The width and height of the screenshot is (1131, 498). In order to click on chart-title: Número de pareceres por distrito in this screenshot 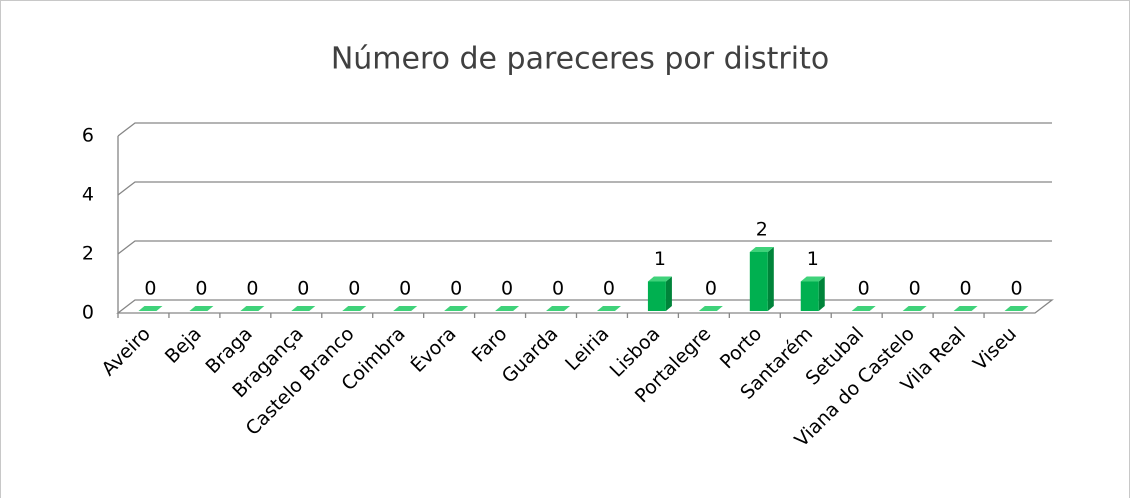, I will do `click(580, 59)`.